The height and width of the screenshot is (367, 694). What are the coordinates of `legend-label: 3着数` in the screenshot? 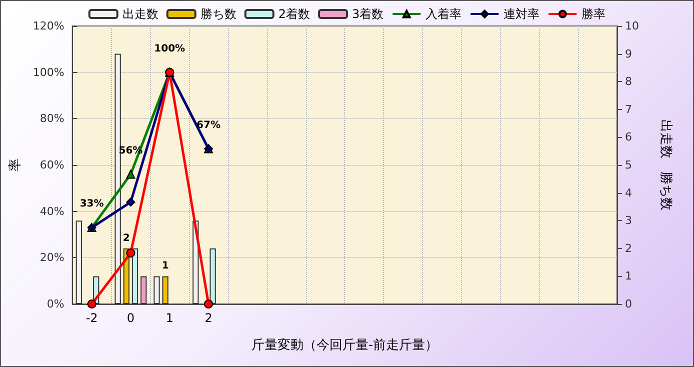 It's located at (368, 14).